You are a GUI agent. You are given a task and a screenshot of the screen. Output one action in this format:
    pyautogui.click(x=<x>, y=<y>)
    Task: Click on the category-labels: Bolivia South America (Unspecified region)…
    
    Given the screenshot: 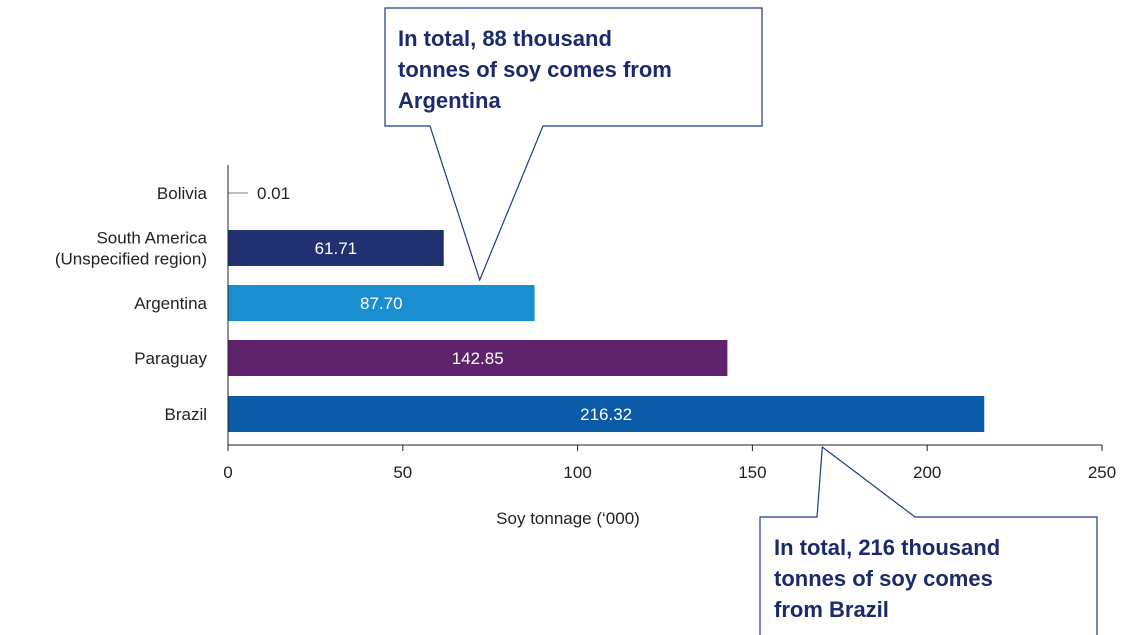 What is the action you would take?
    pyautogui.click(x=131, y=304)
    